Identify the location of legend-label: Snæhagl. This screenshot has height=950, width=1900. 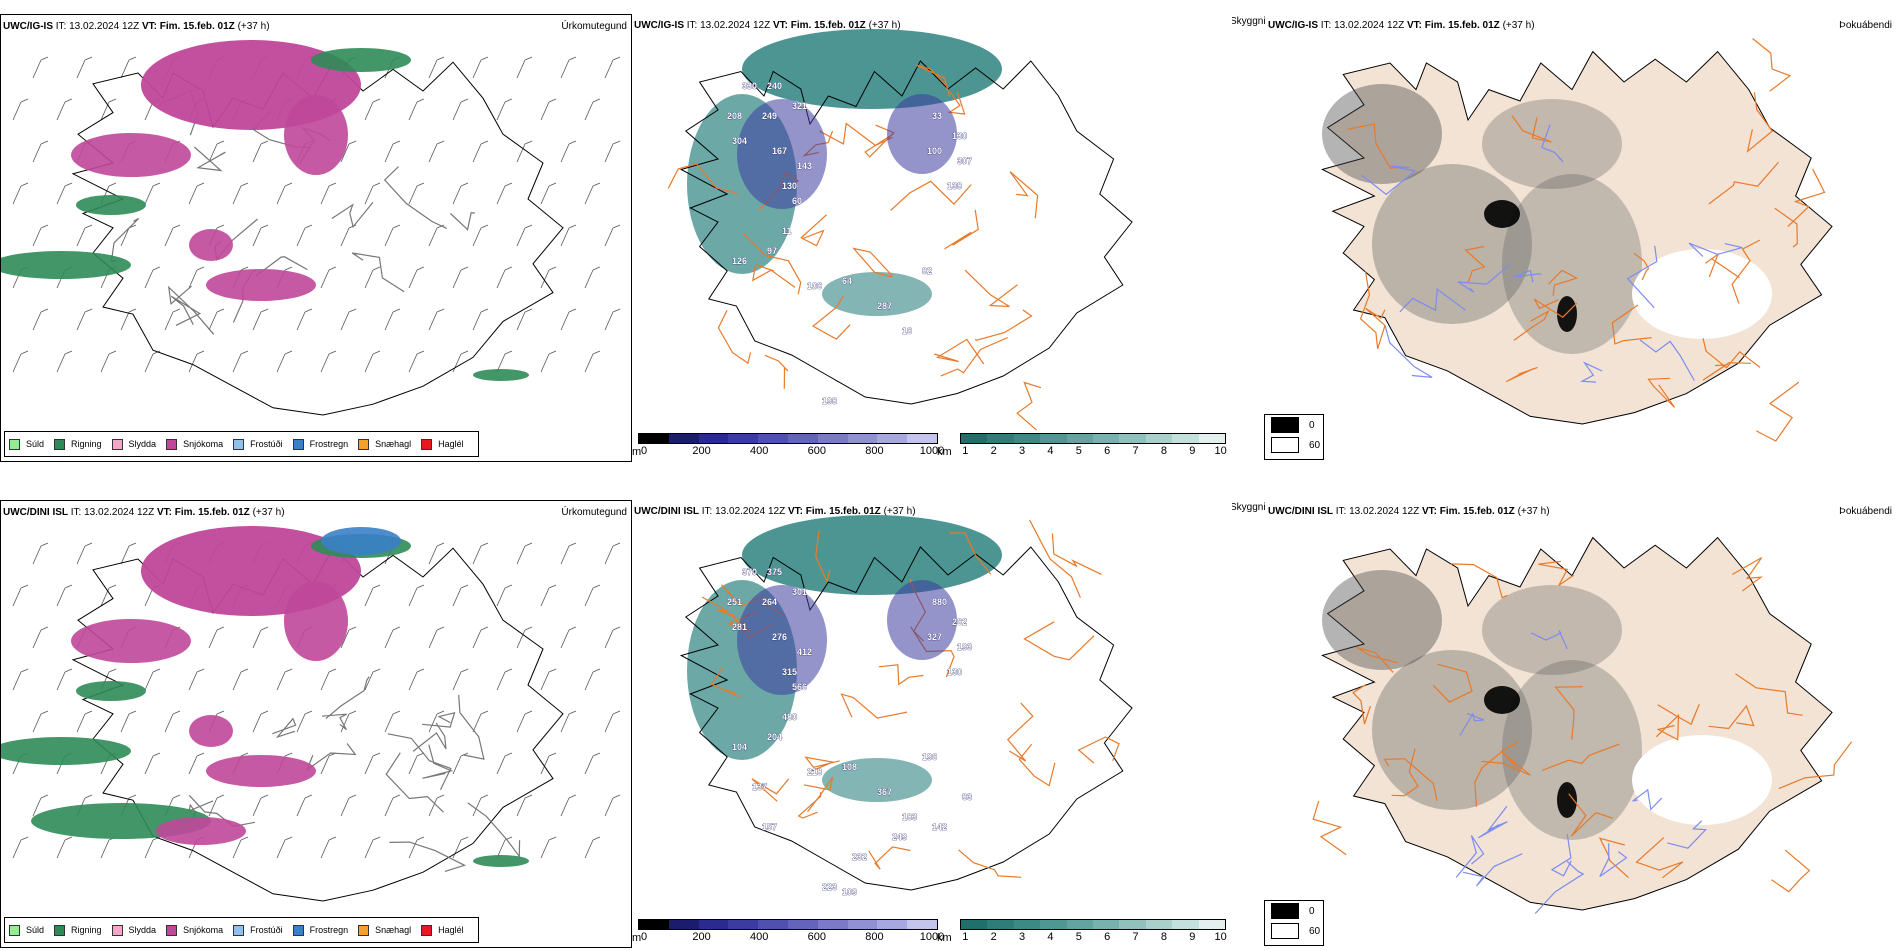
(393, 930).